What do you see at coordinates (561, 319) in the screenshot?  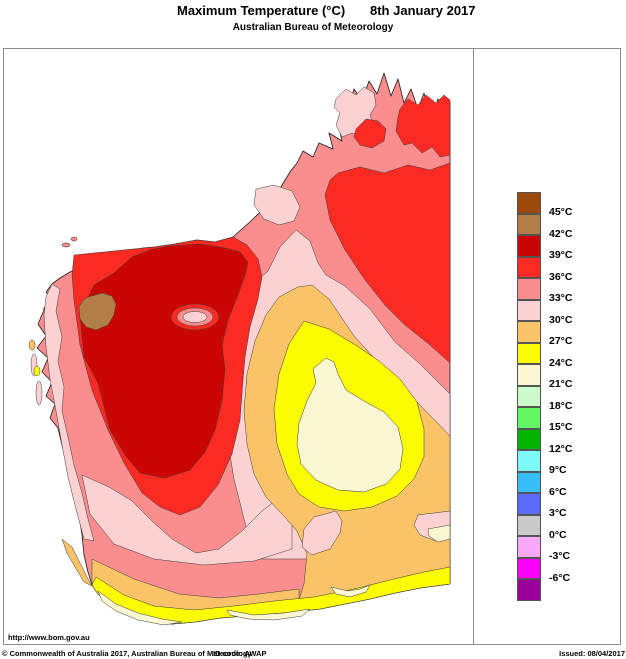 I see `legend-label: 30°C` at bounding box center [561, 319].